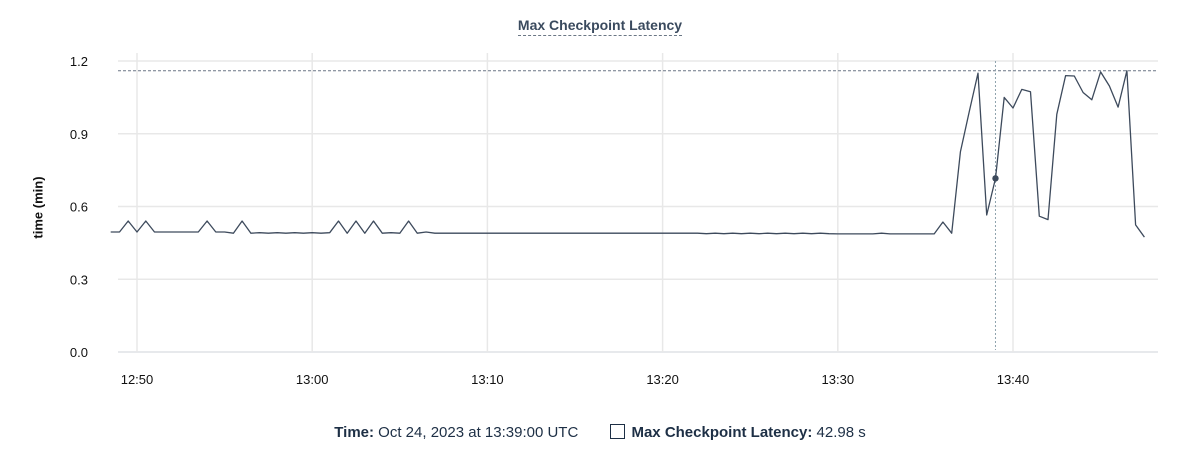  I want to click on legend-time-value: Oct 24, 2023 at 13:39:00 UTC, so click(478, 432).